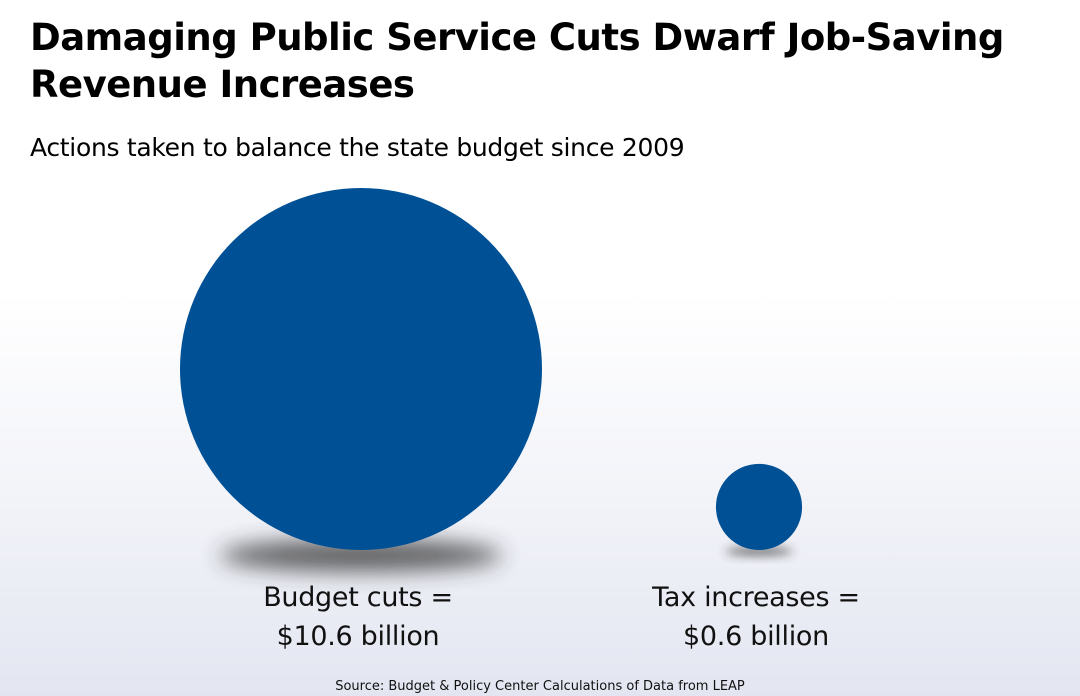  I want to click on tax-increases-bubble-shadow, so click(759, 551).